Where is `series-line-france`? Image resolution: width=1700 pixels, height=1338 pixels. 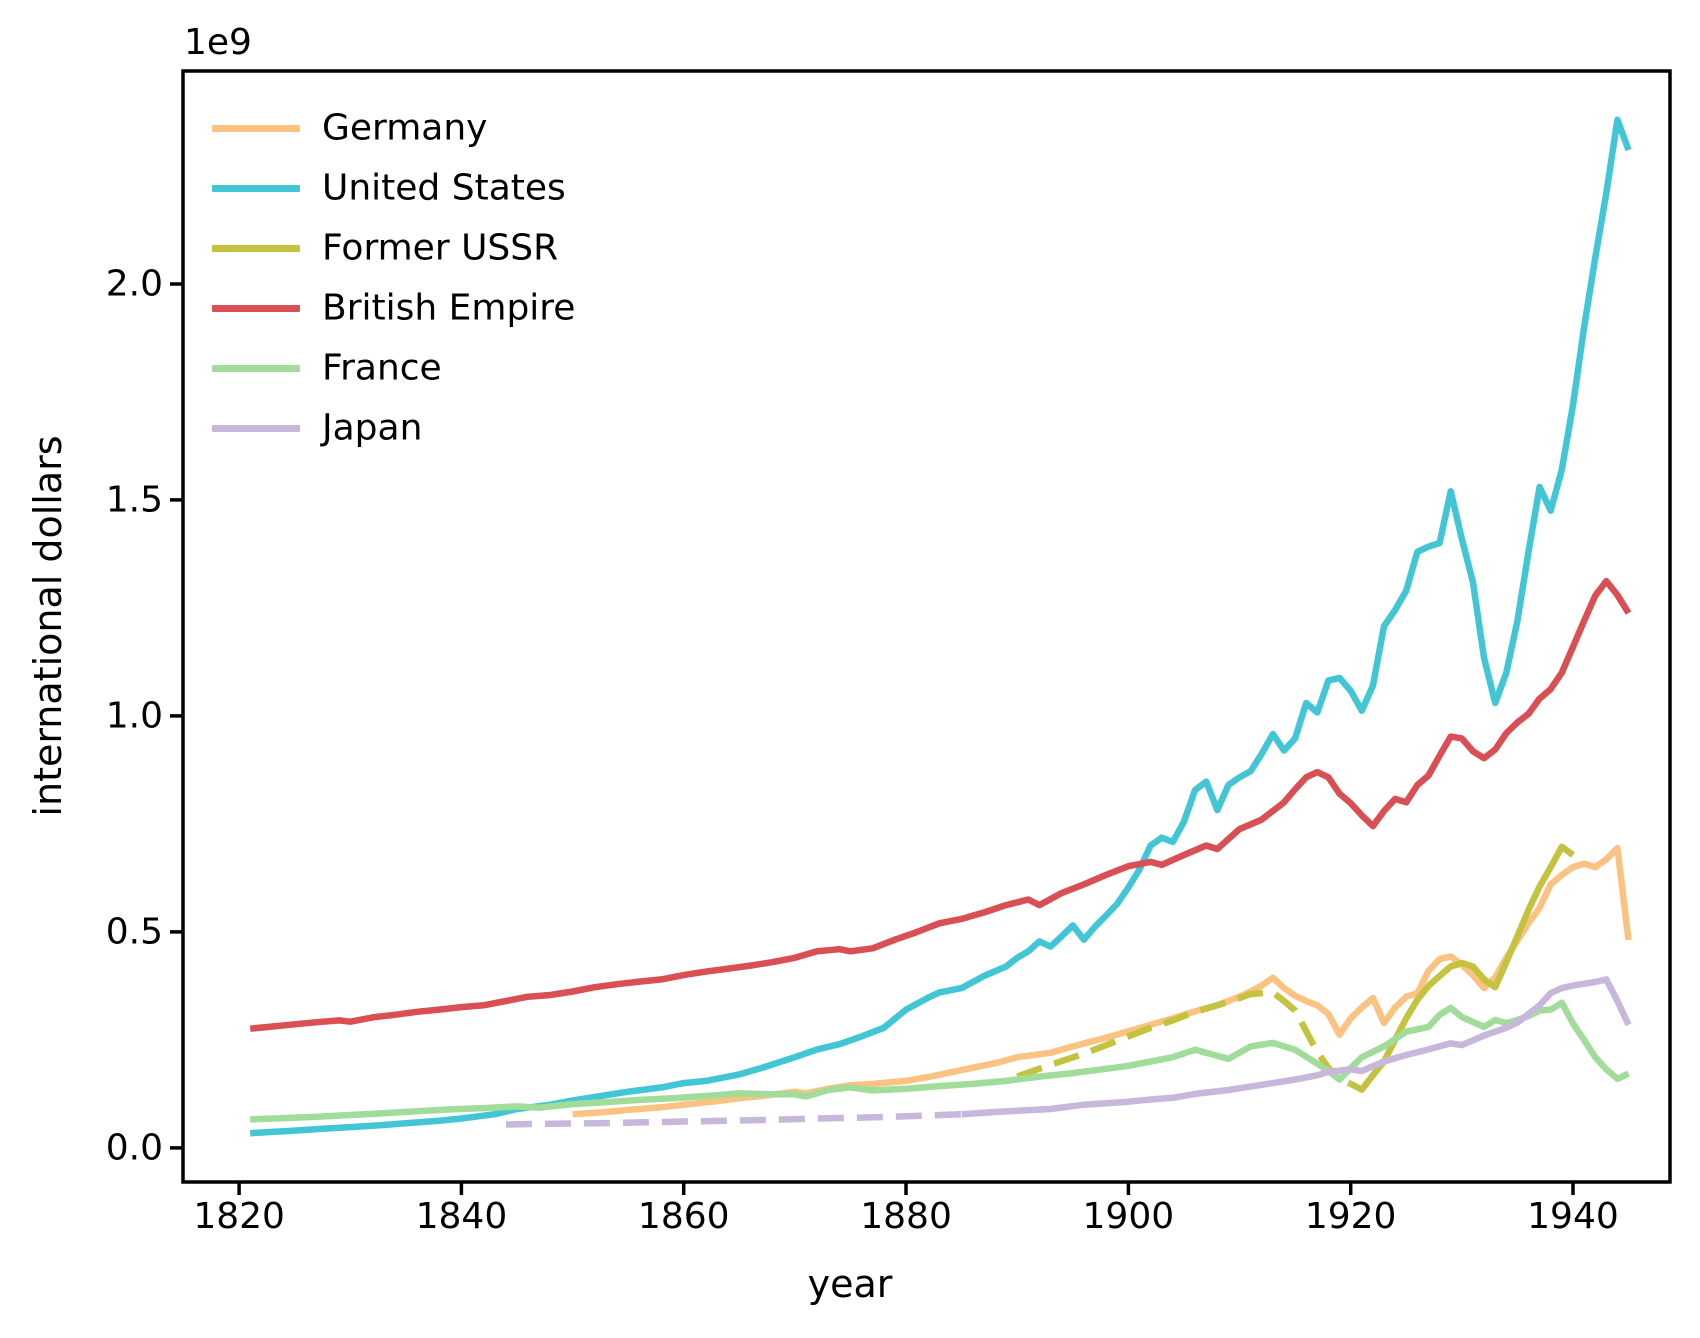 series-line-france is located at coordinates (940, 1061).